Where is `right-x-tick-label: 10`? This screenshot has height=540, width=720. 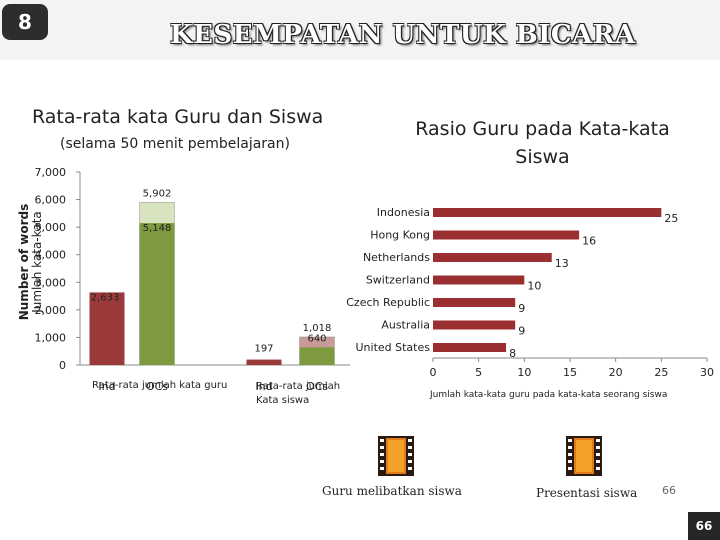 right-x-tick-label: 10 is located at coordinates (524, 372).